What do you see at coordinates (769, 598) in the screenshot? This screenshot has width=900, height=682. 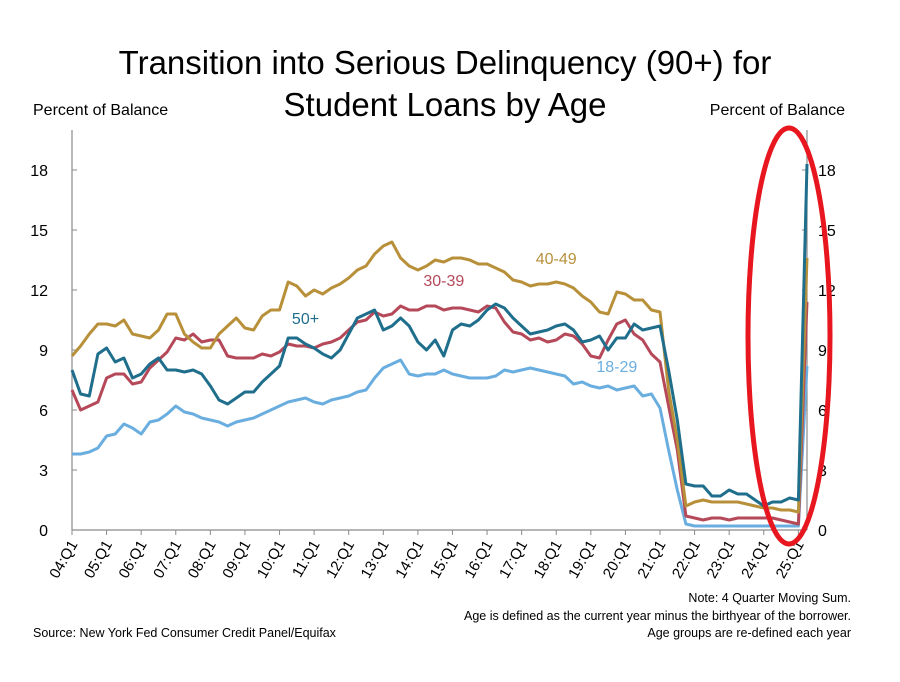 I see `note-line-1: Note: 4 Quarter Moving Sum.` at bounding box center [769, 598].